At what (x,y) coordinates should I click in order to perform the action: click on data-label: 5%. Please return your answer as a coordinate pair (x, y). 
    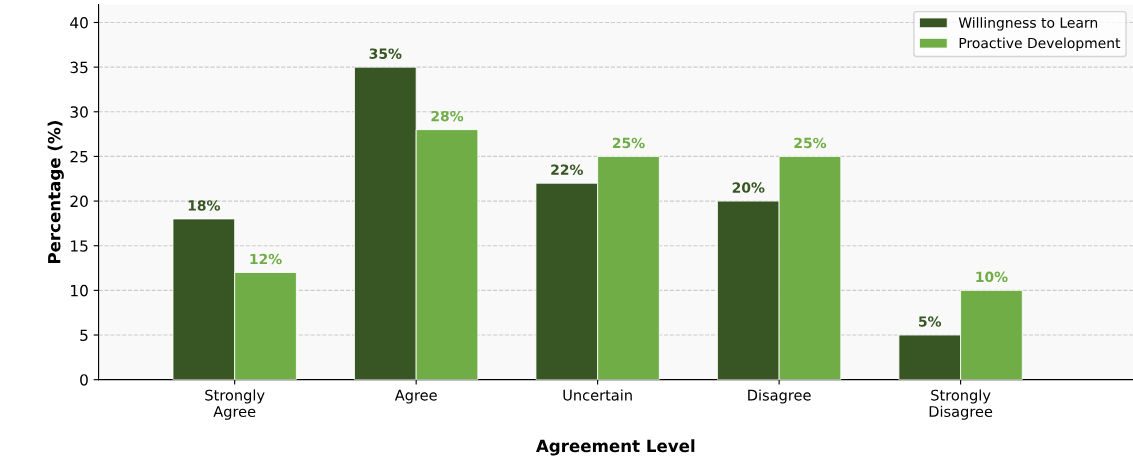
    Looking at the image, I should click on (930, 321).